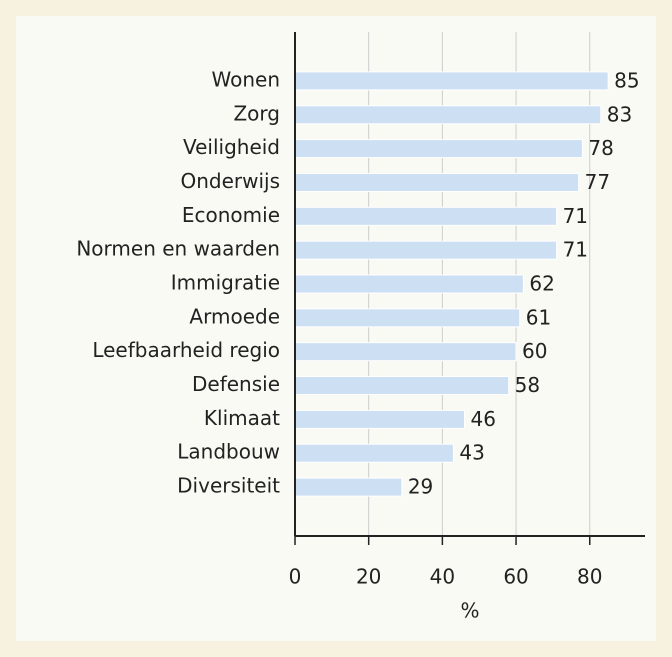 The height and width of the screenshot is (657, 672). I want to click on y-tick-label: Leefbaarheid regio, so click(186, 350).